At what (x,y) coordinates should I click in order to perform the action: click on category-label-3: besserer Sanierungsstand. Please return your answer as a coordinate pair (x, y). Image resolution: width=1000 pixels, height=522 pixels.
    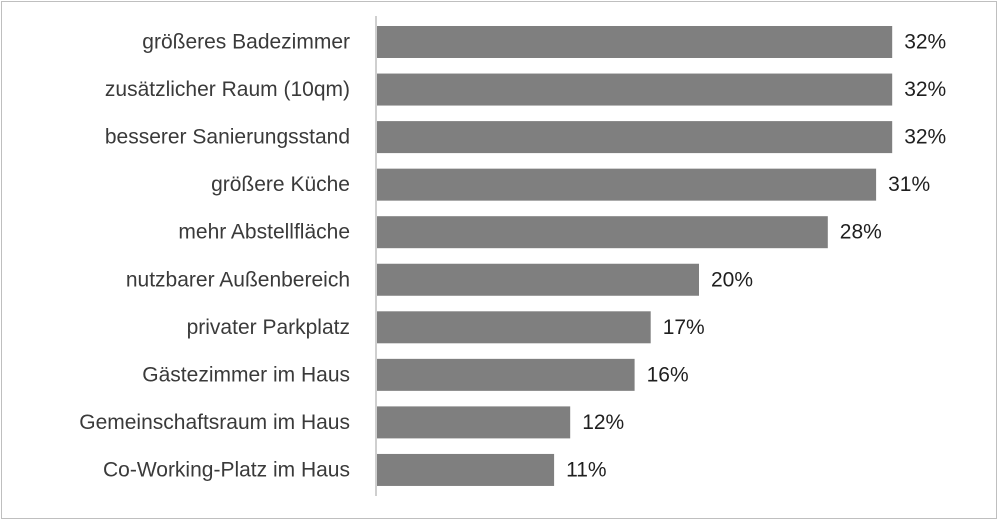
    Looking at the image, I should click on (227, 137).